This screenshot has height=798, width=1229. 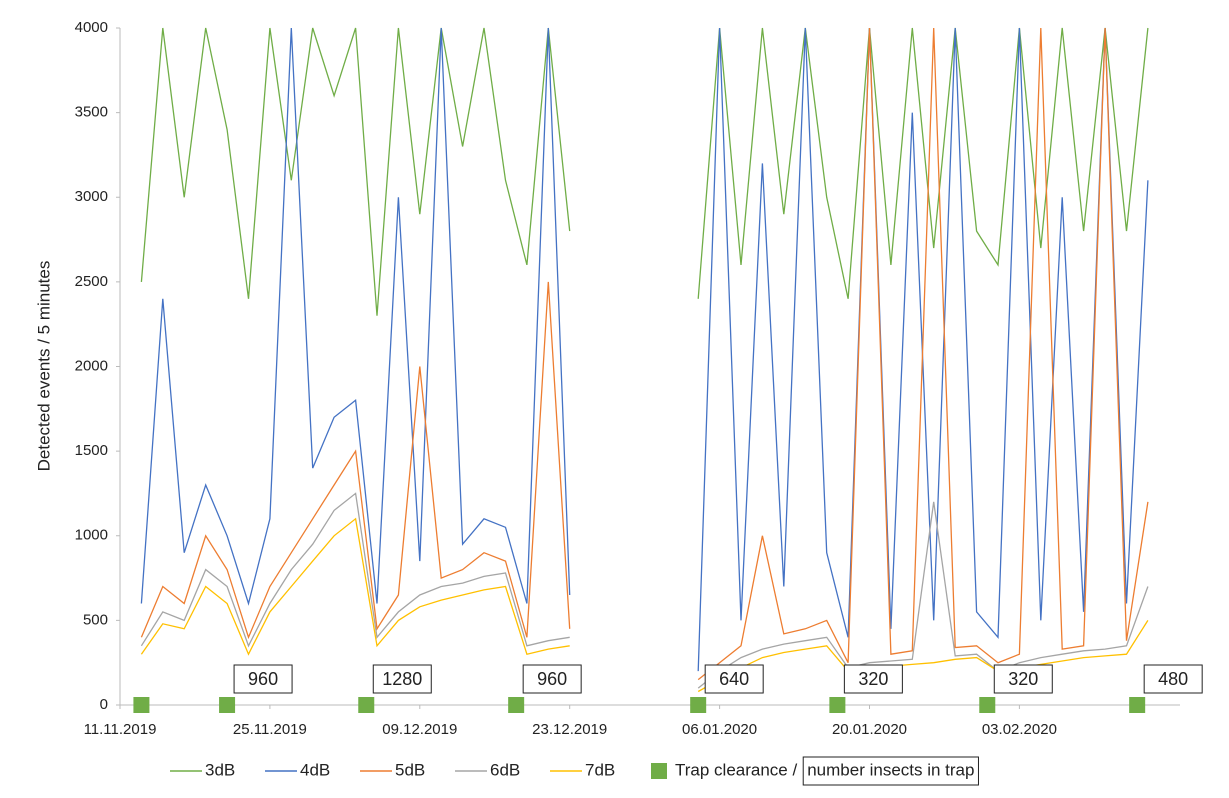 I want to click on count-label: 1280, so click(x=402, y=679).